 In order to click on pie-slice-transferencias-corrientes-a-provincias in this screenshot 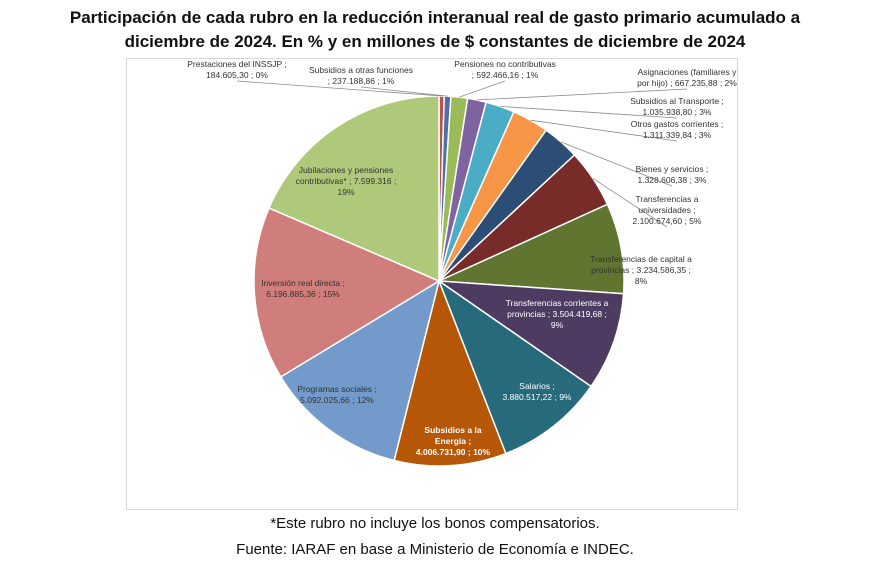, I will do `click(530, 334)`.